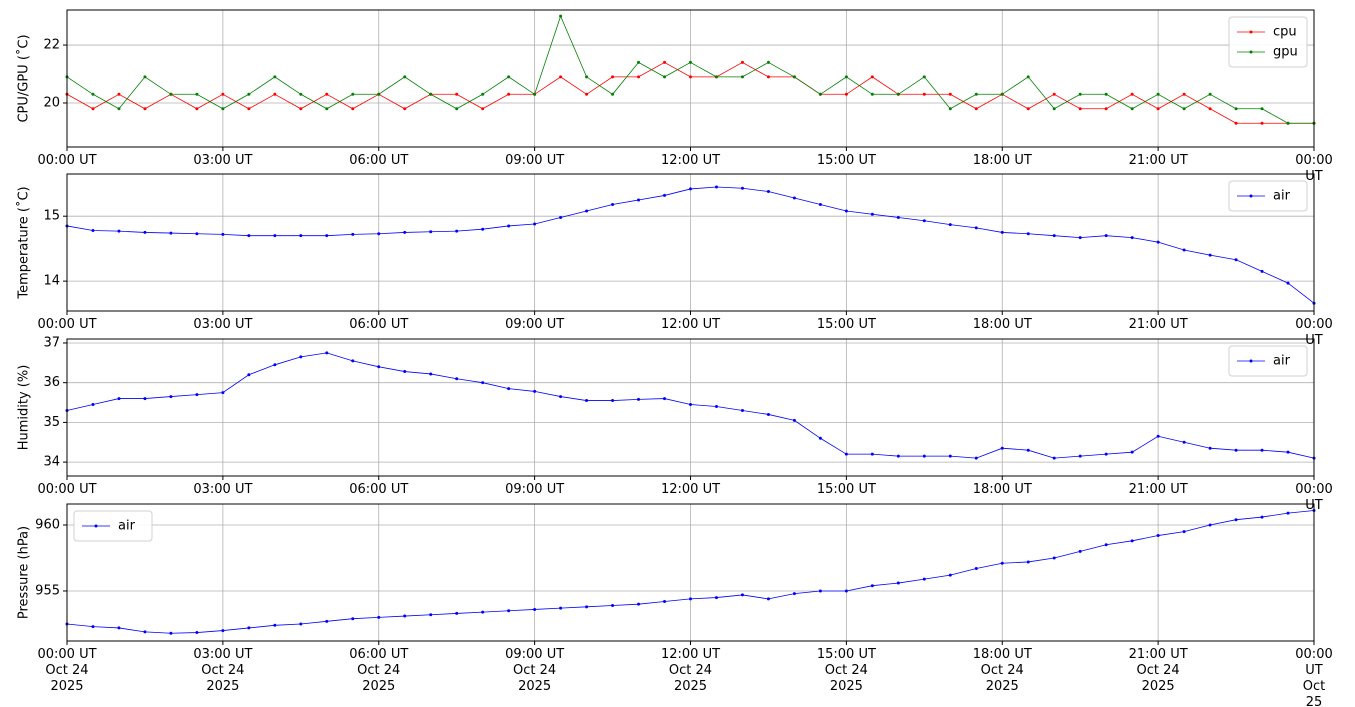 This screenshot has height=707, width=1355. I want to click on y-axis-label: Temperature (˚C), so click(24, 242).